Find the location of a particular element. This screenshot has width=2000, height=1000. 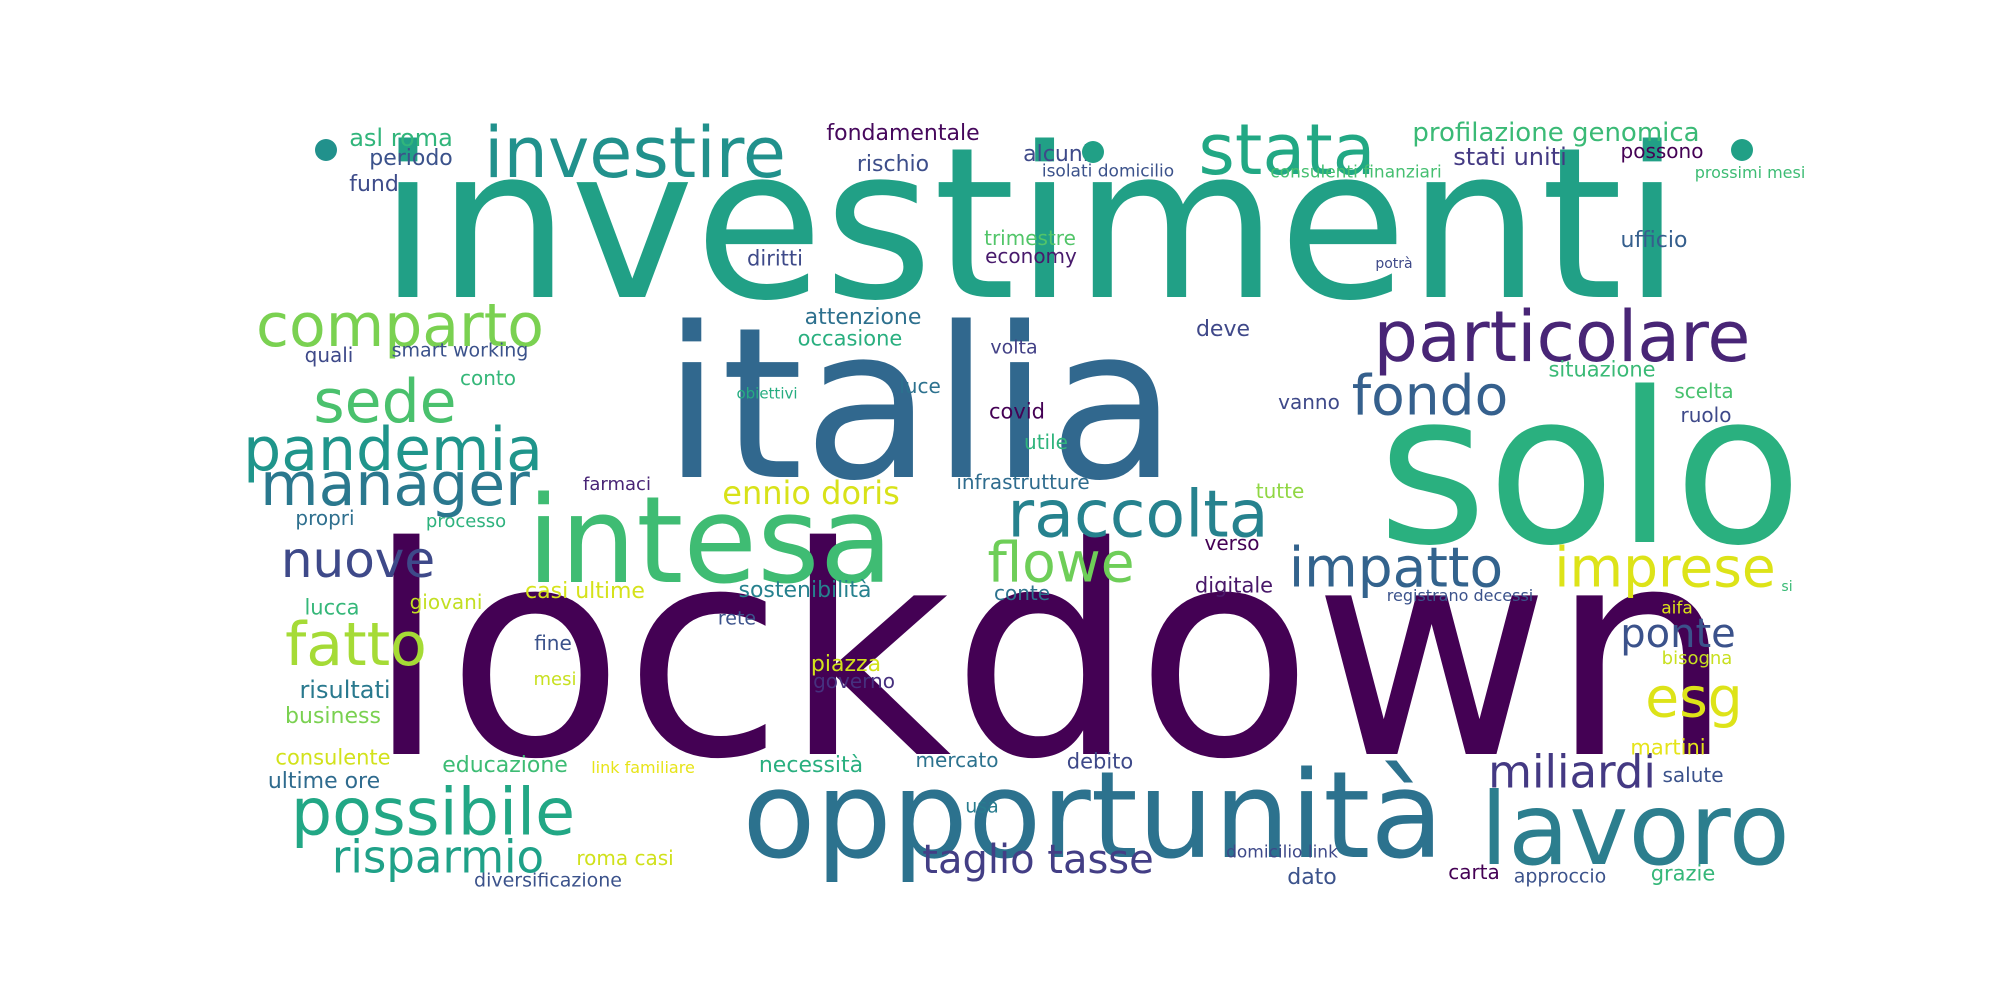

word-dato: dato is located at coordinates (1312, 877).